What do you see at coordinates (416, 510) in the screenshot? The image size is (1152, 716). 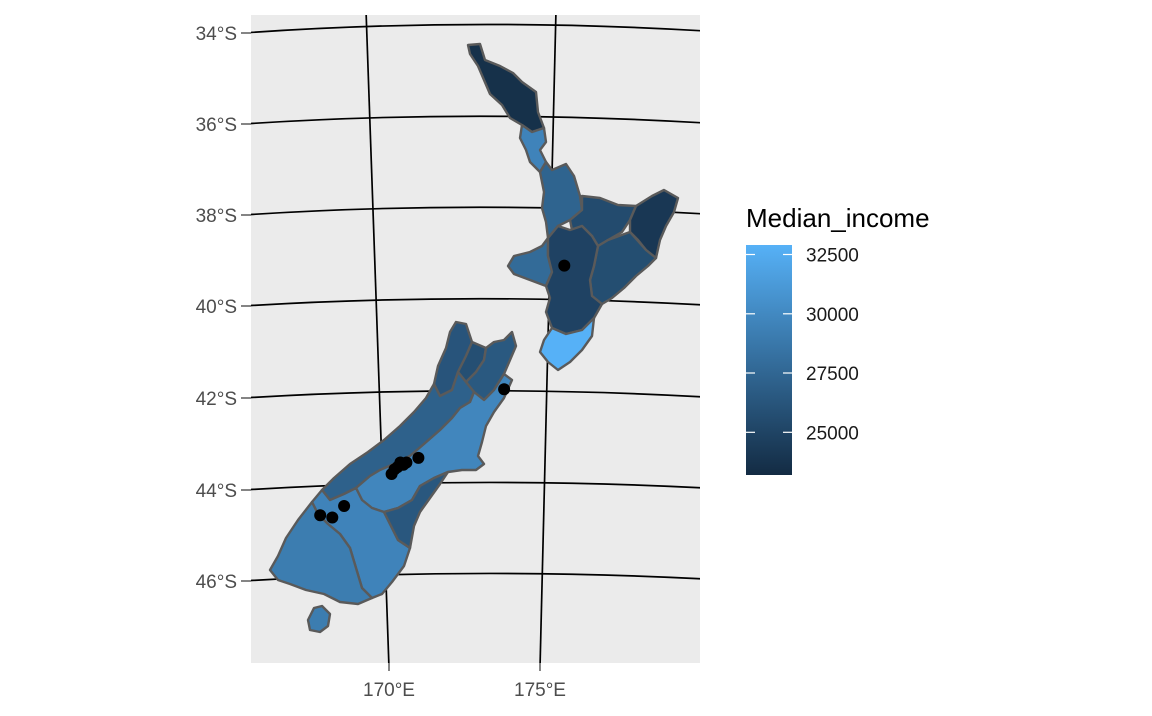 I see `region-east-otago` at bounding box center [416, 510].